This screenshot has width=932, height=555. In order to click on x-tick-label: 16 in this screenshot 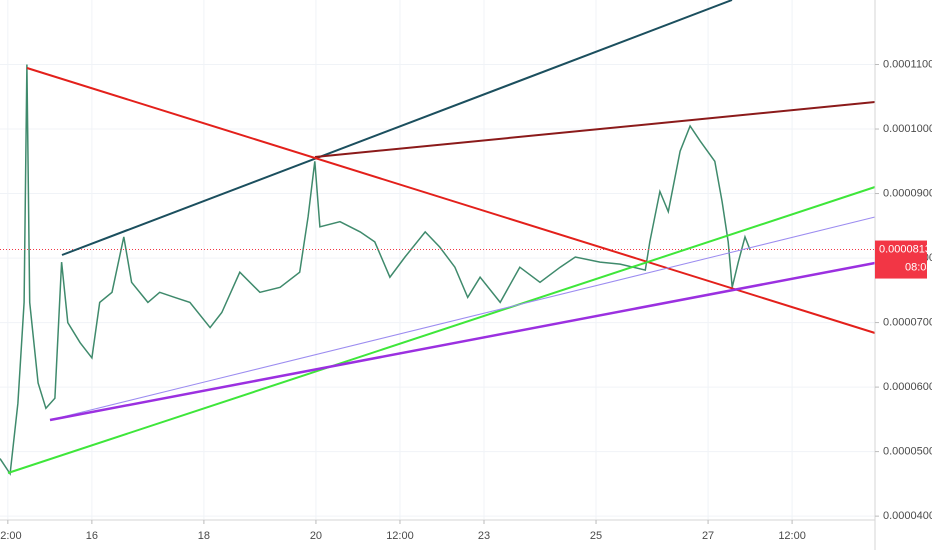, I will do `click(92, 536)`.